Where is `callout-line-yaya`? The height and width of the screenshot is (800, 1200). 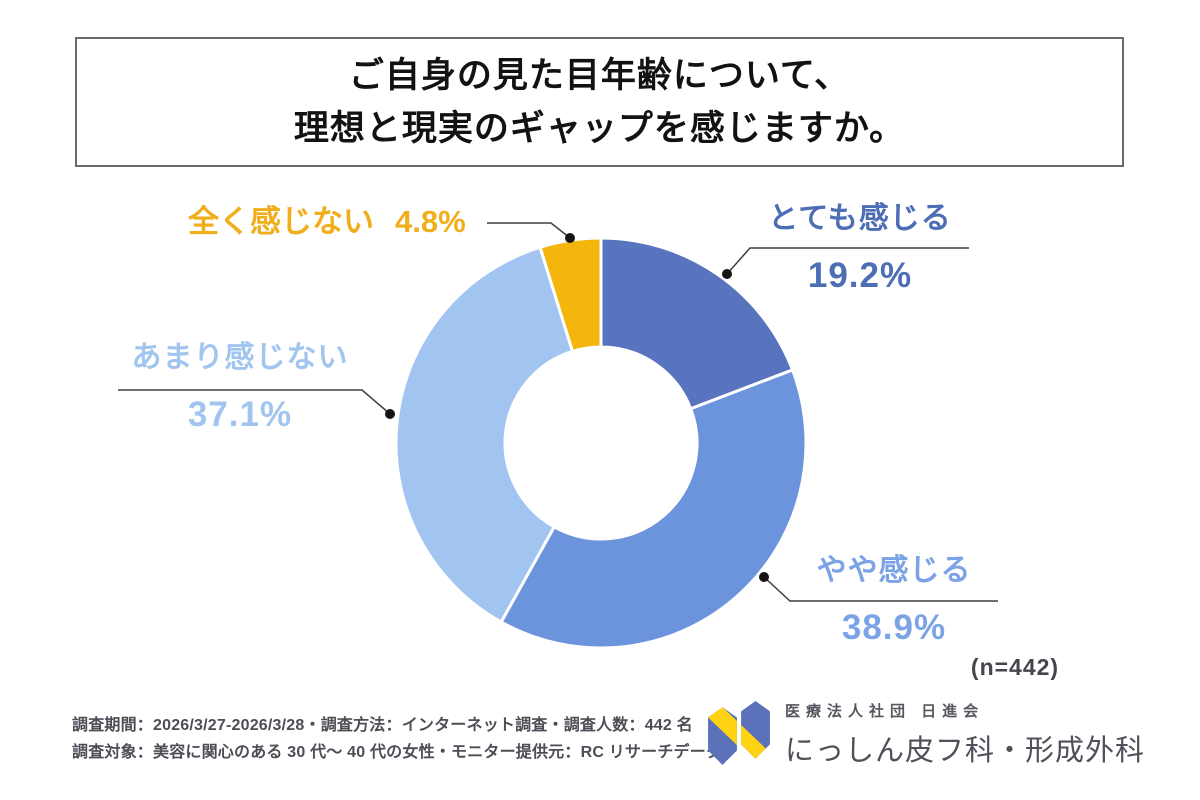 callout-line-yaya is located at coordinates (880, 589).